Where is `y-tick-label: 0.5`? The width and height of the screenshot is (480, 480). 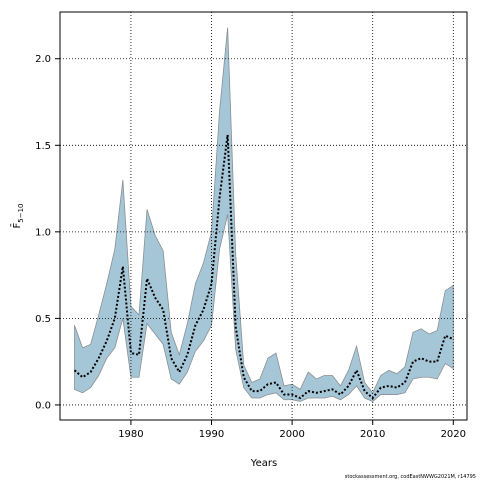 y-tick-label: 0.5 is located at coordinates (43, 319).